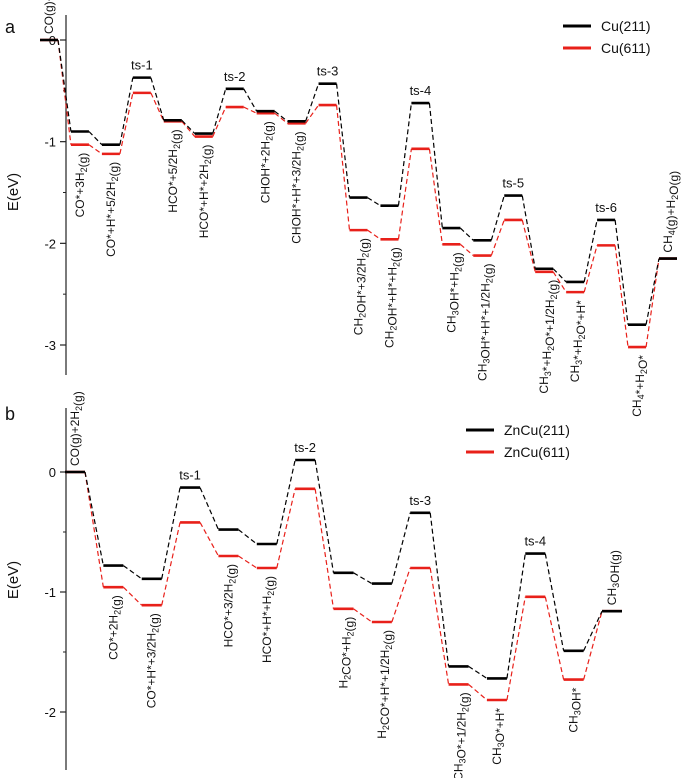 This screenshot has width=700, height=778. I want to click on state-label: CH3O*+1/2H2(g), so click(462, 735).